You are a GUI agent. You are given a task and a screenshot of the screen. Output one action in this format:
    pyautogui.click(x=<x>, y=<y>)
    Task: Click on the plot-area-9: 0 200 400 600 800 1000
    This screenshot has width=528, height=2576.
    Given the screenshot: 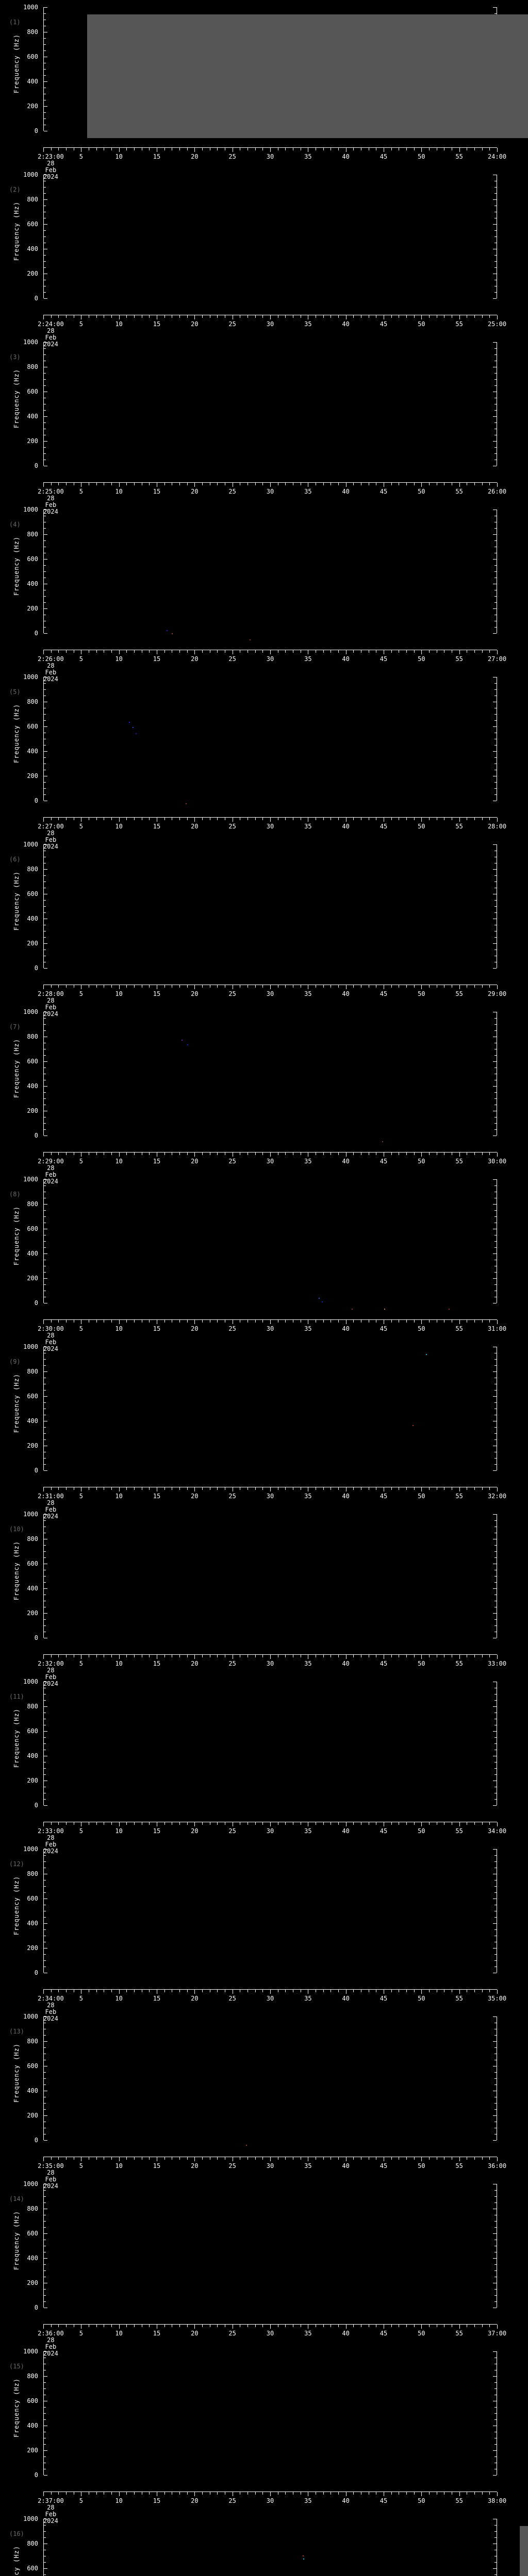 What is the action you would take?
    pyautogui.click(x=260, y=1408)
    